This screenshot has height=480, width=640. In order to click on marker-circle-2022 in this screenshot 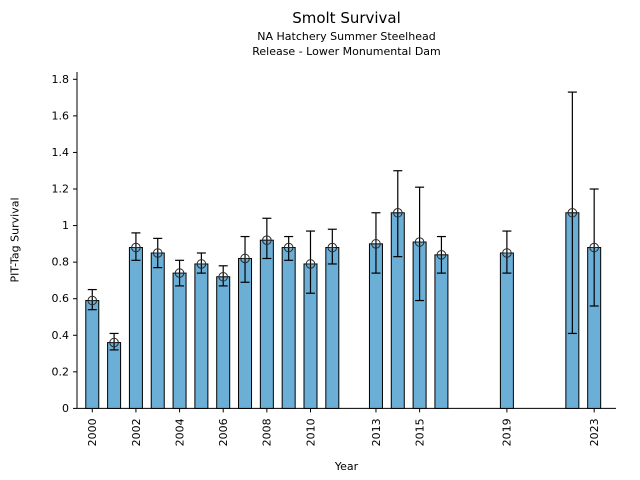, I will do `click(572, 212)`.